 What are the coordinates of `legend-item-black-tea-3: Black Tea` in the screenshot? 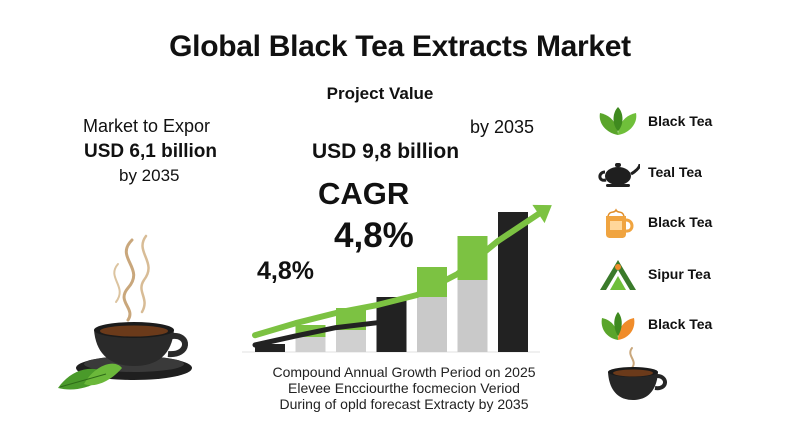 It's located at (696, 325).